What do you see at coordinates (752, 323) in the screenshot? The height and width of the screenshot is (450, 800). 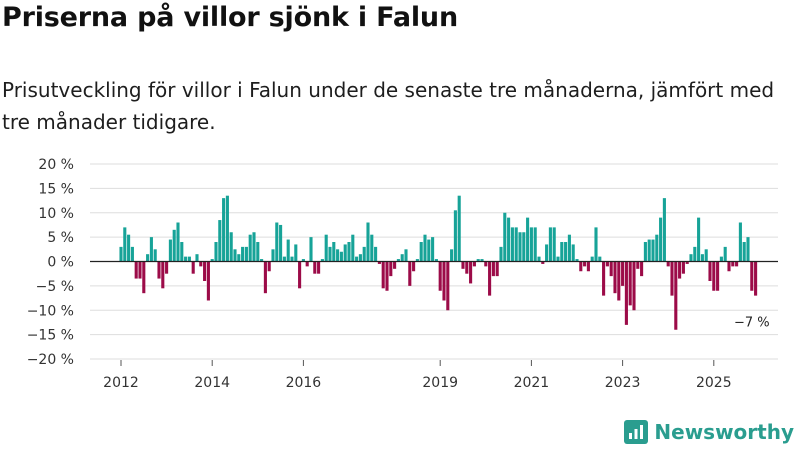 I see `latest-value-label: −7 %` at bounding box center [752, 323].